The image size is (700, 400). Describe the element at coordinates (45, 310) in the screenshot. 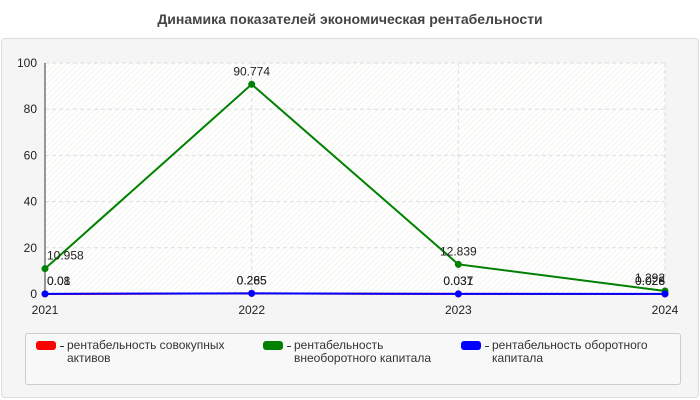

I see `x-tick-label: 2021` at that location.